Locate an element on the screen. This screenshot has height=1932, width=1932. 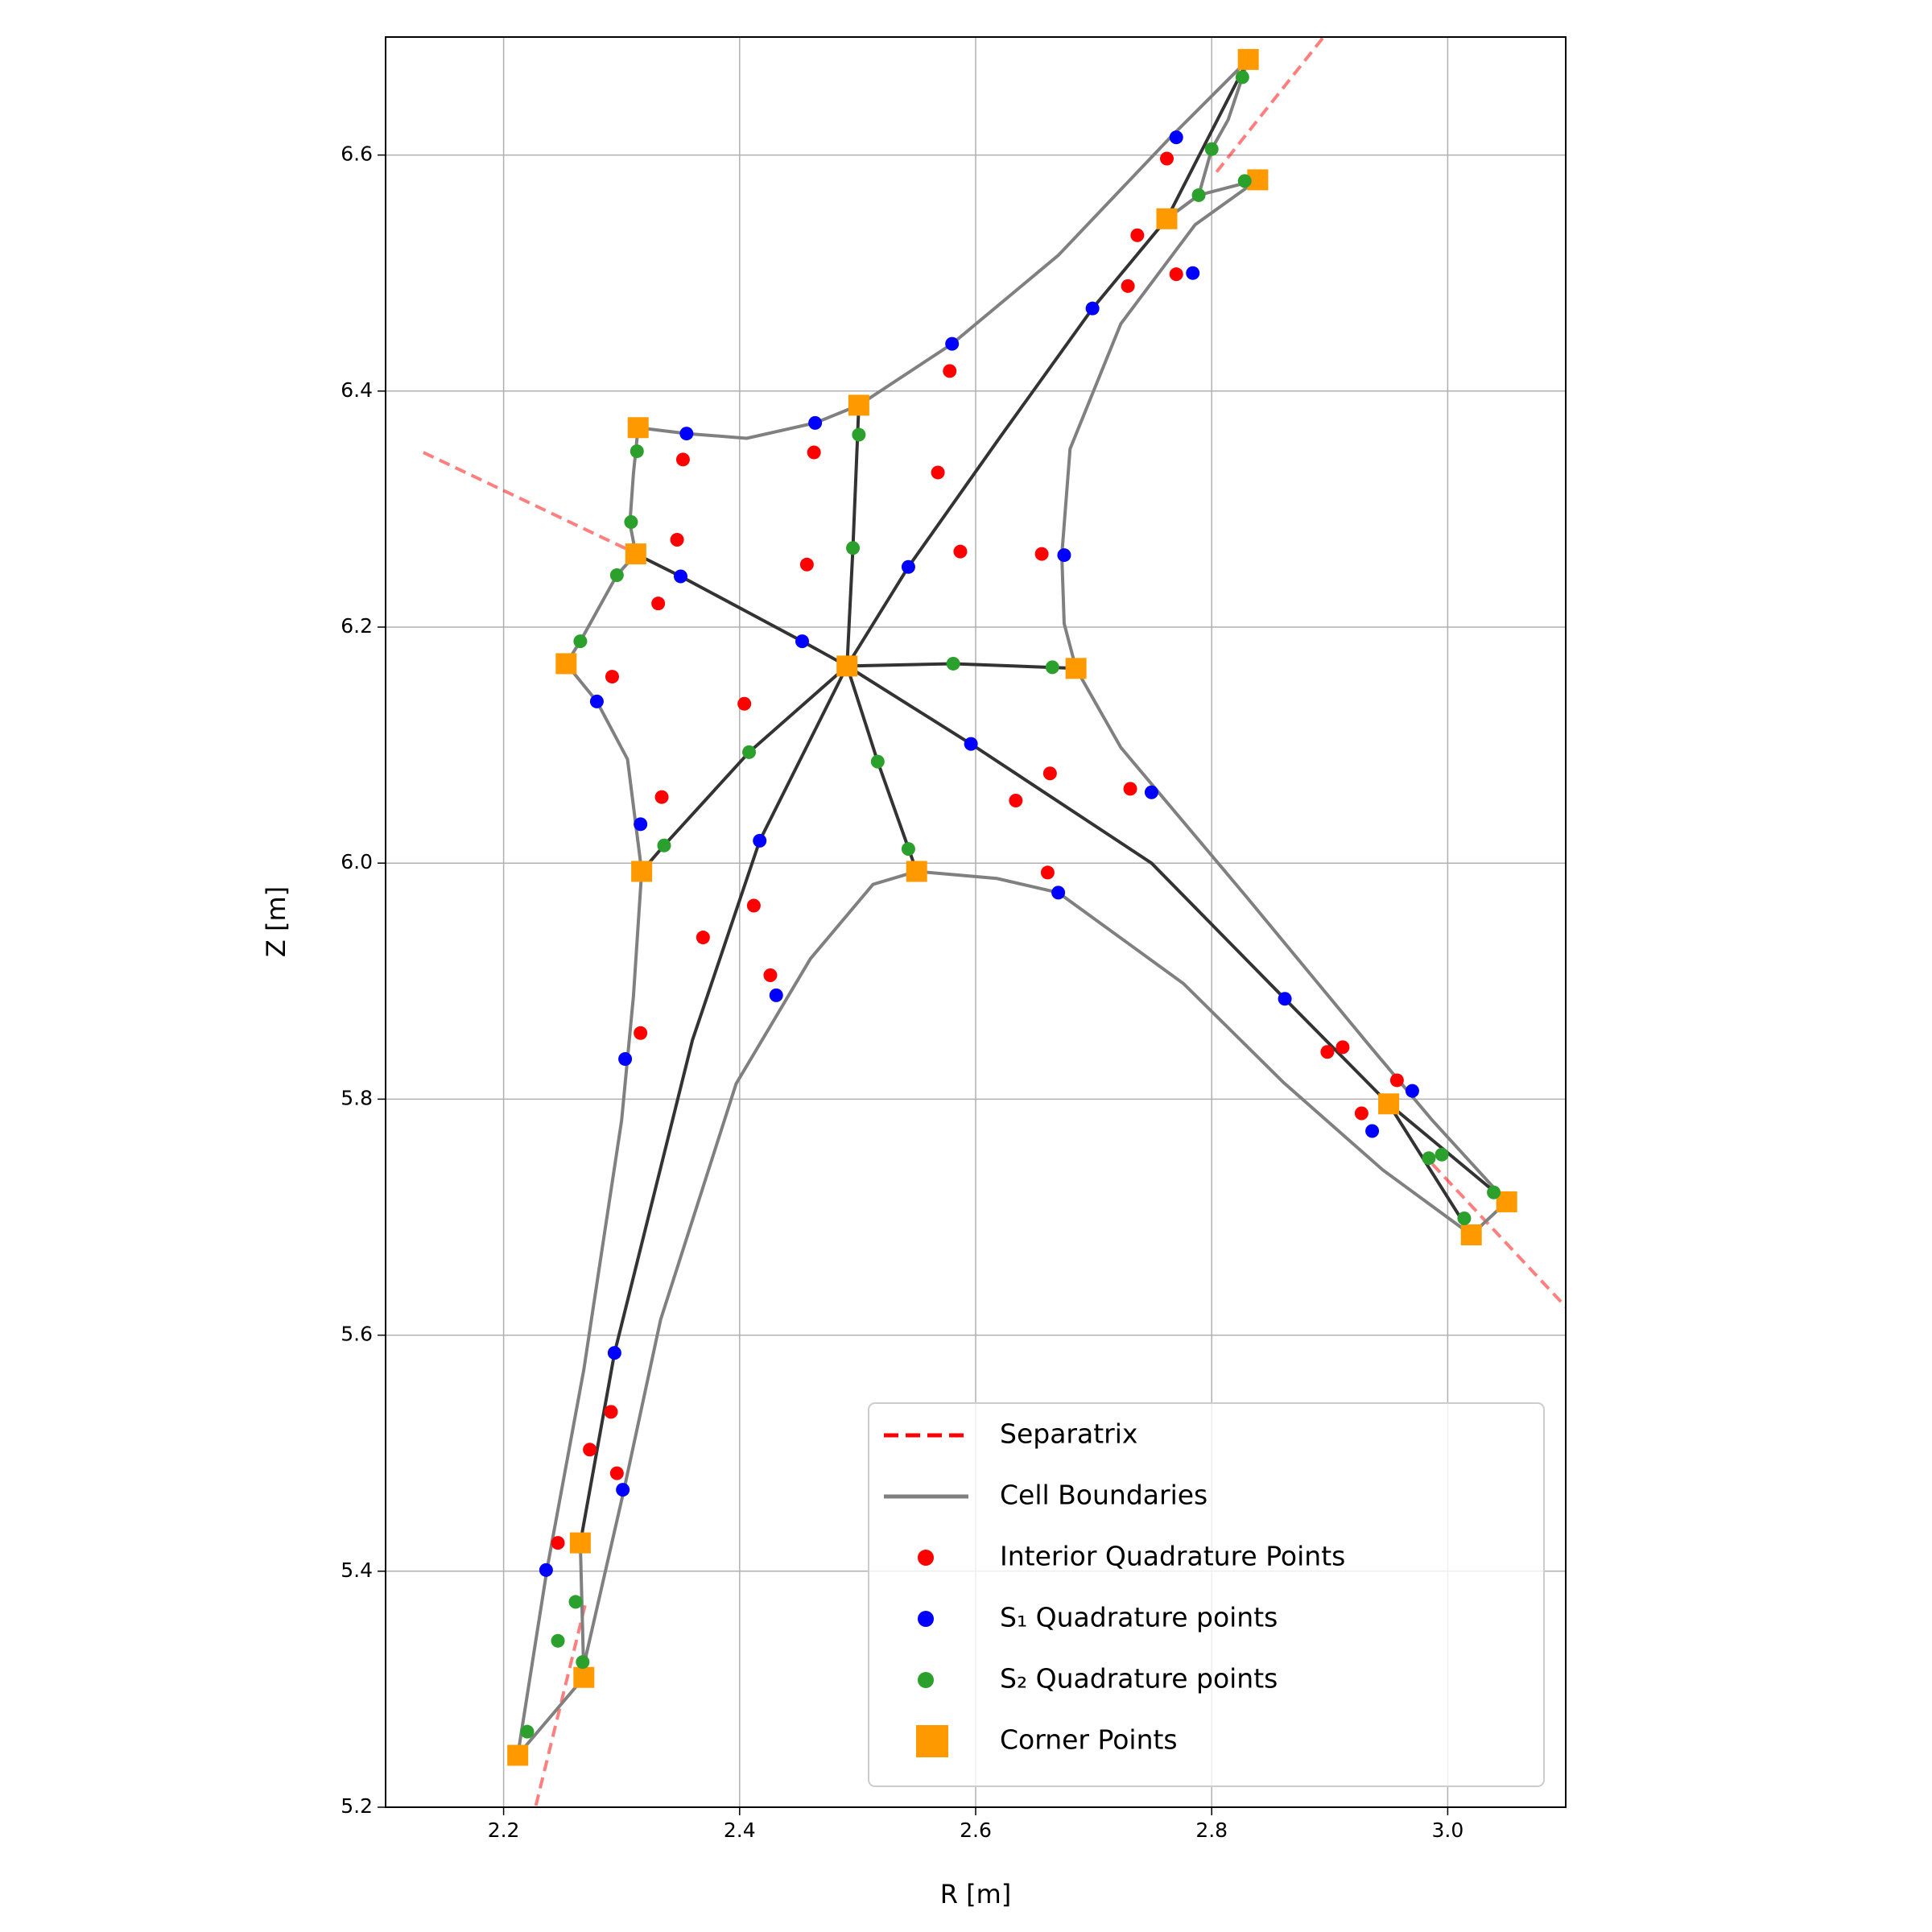
y-tick-label: 5.8 is located at coordinates (357, 1097).